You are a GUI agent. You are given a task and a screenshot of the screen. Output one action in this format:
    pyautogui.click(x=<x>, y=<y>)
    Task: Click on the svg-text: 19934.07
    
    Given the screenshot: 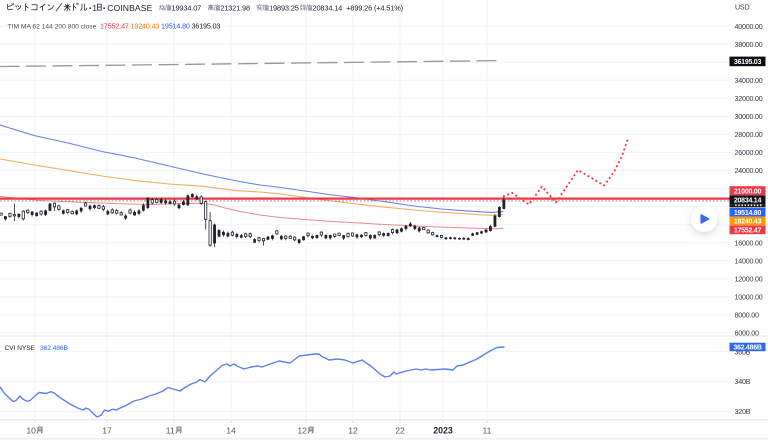 What is the action you would take?
    pyautogui.click(x=187, y=8)
    